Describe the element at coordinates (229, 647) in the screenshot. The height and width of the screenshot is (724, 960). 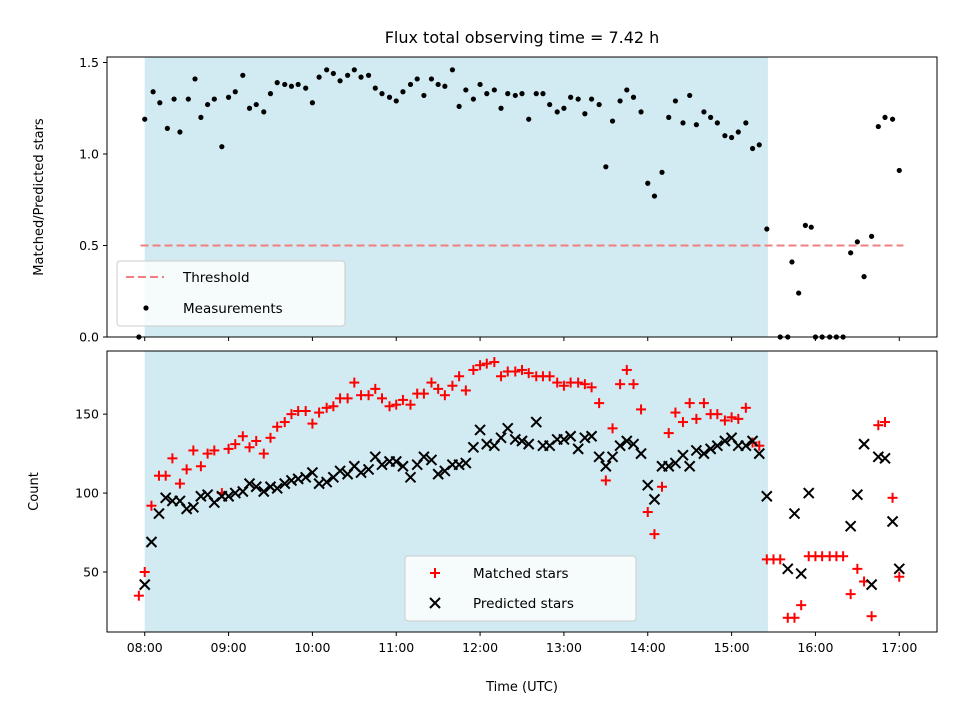
I see `x-tick-label: 09:00` at that location.